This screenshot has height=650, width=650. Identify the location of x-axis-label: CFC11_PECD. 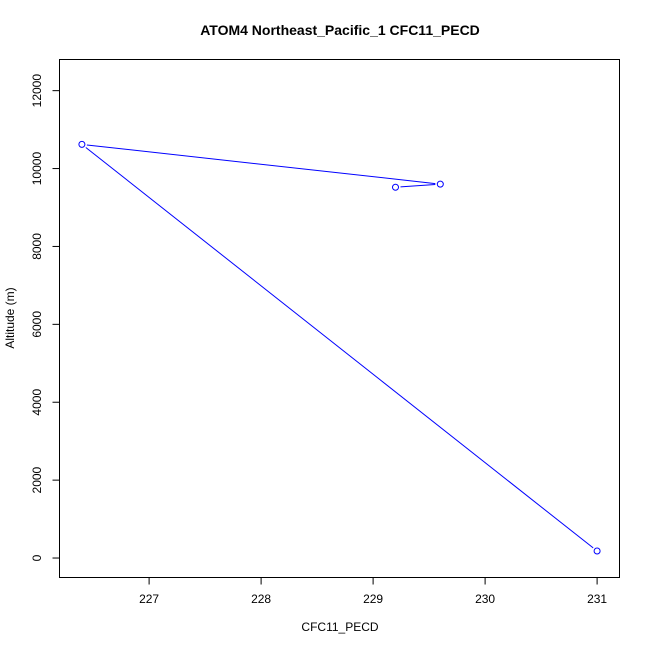
(339, 627).